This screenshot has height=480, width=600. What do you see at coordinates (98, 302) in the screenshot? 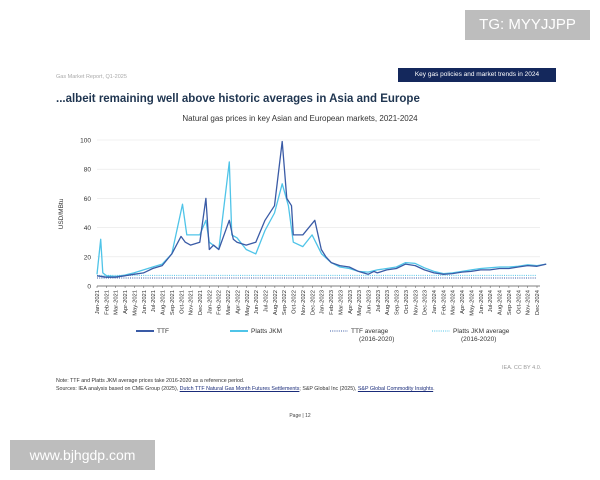
I see `x-tick-label: Jan-2021` at bounding box center [98, 302].